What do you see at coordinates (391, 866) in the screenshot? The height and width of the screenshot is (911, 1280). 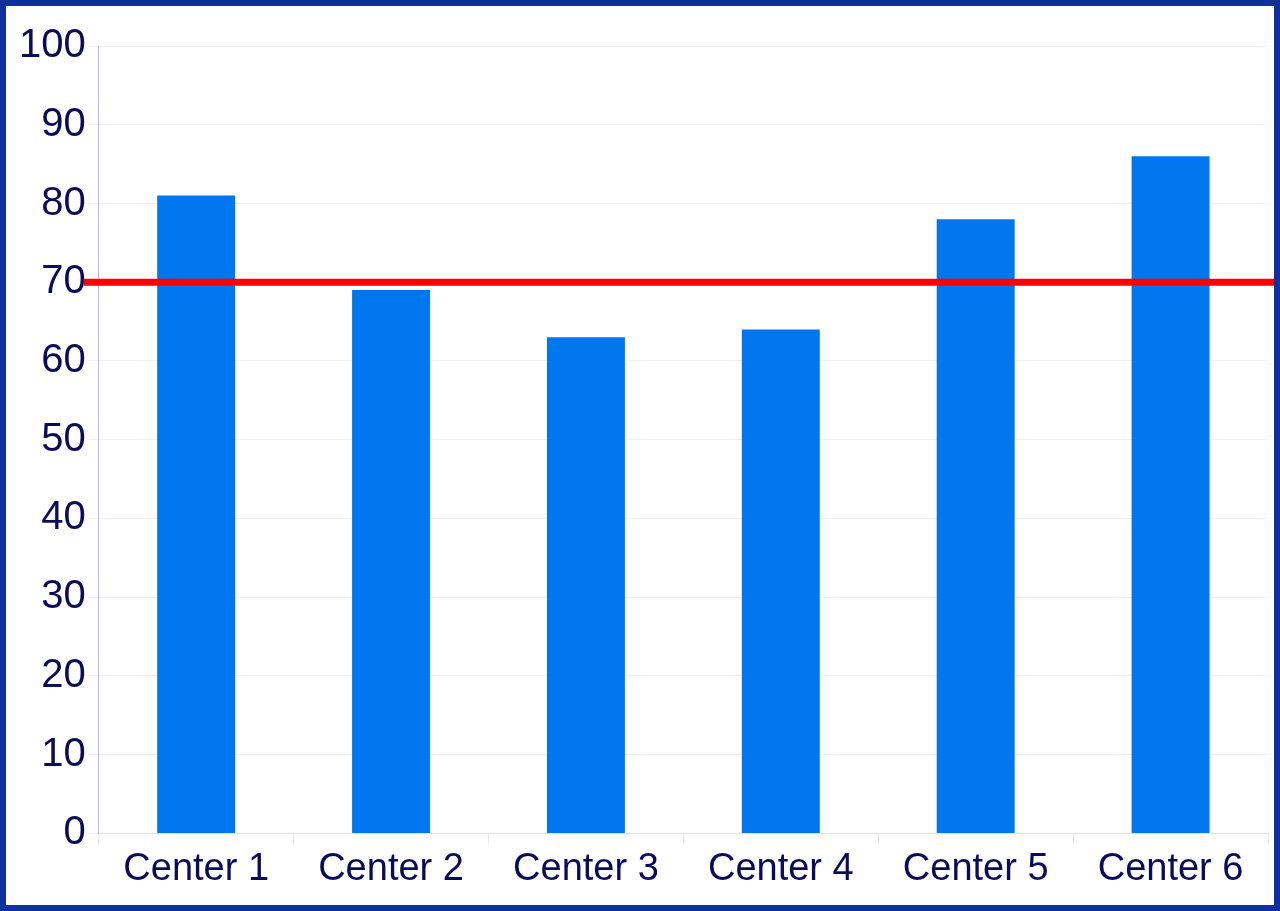 I see `x-tick-label: Center 2` at bounding box center [391, 866].